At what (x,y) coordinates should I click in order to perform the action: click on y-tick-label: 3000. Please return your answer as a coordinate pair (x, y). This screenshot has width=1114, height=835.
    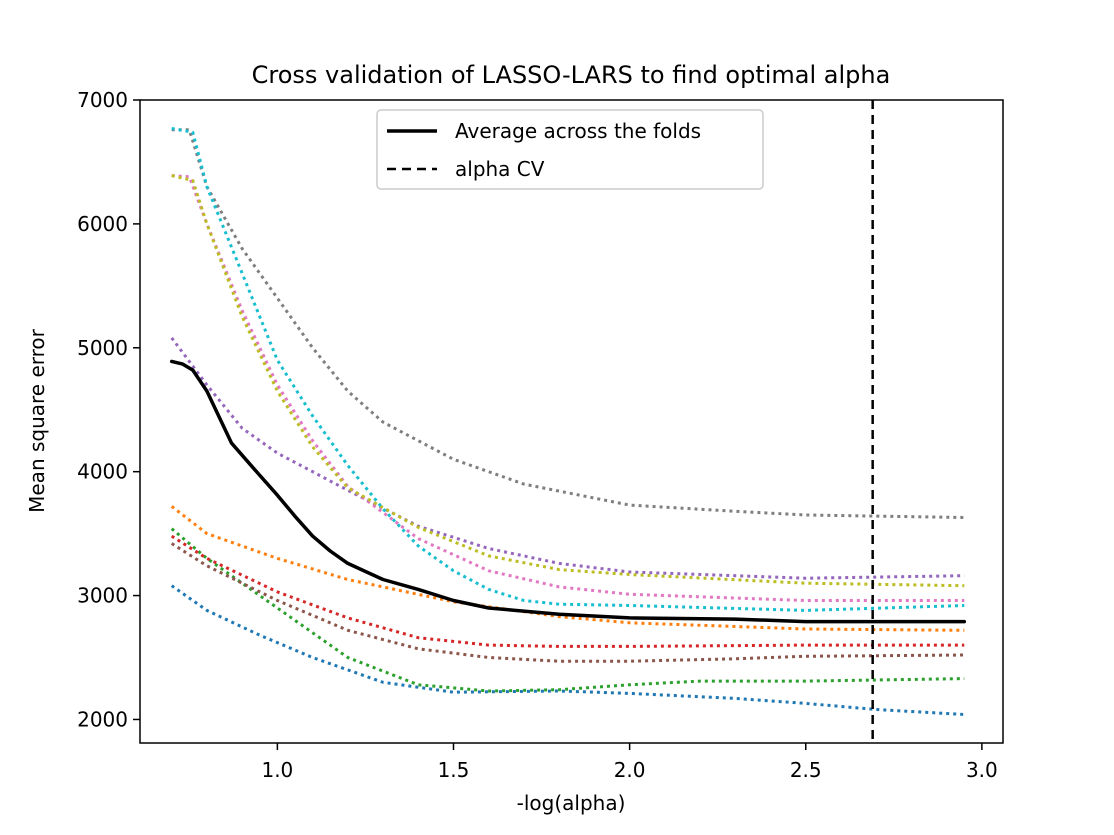
    Looking at the image, I should click on (102, 596).